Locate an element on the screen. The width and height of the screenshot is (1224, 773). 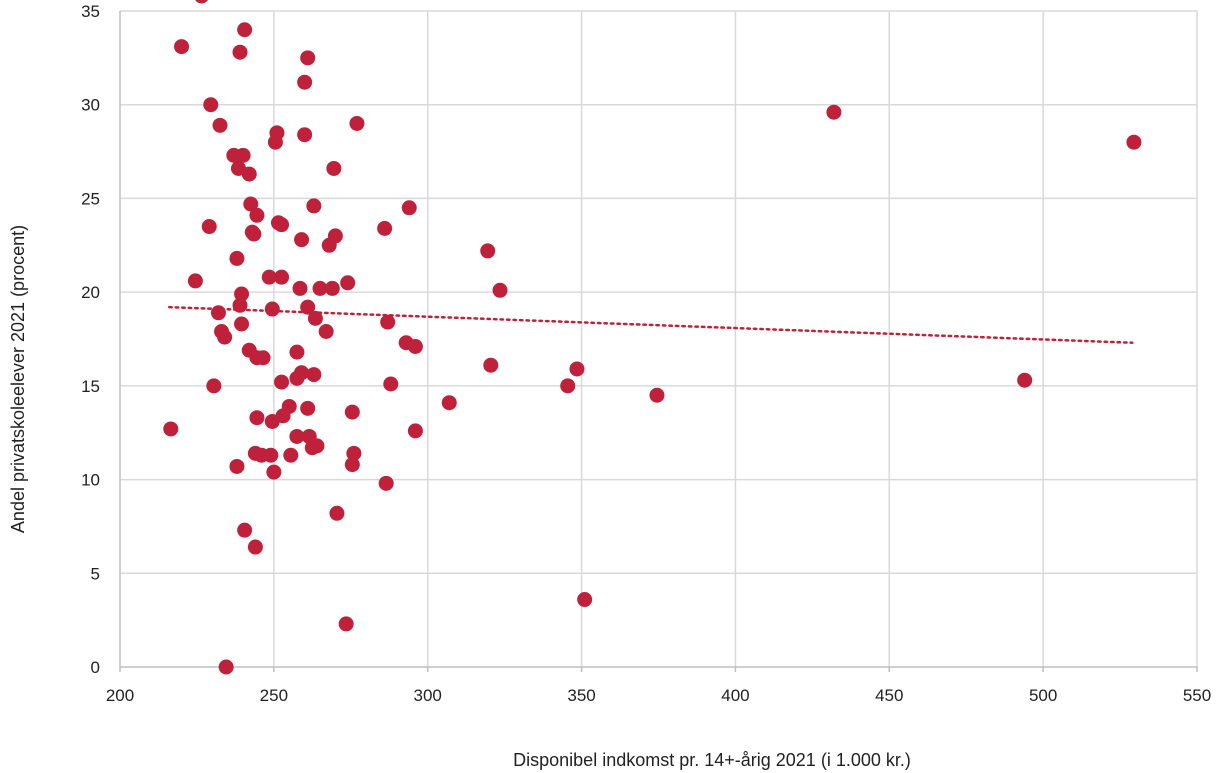
x-tick-label: 450 is located at coordinates (889, 695).